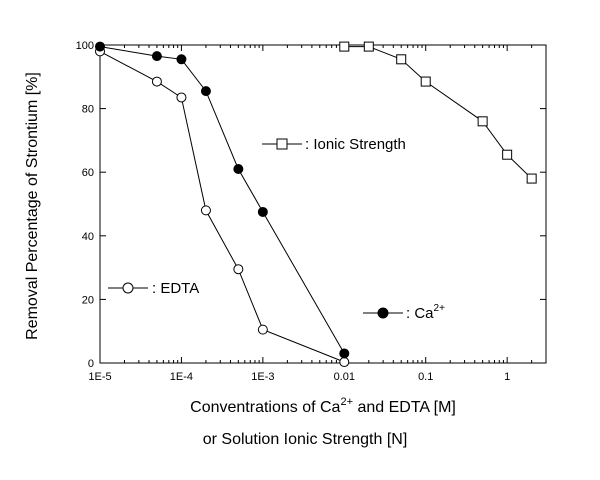 The image size is (600, 480). What do you see at coordinates (181, 377) in the screenshot?
I see `x-tick-label: 1E-4` at bounding box center [181, 377].